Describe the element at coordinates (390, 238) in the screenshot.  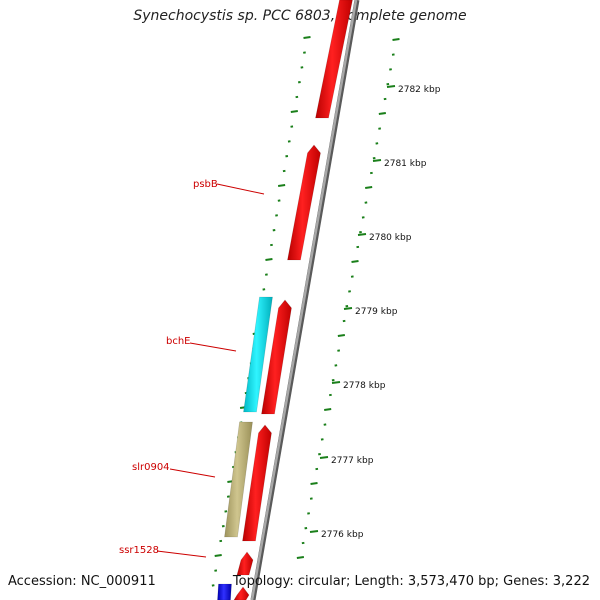
I see `ruler-label: 2780 kbp` at that location.